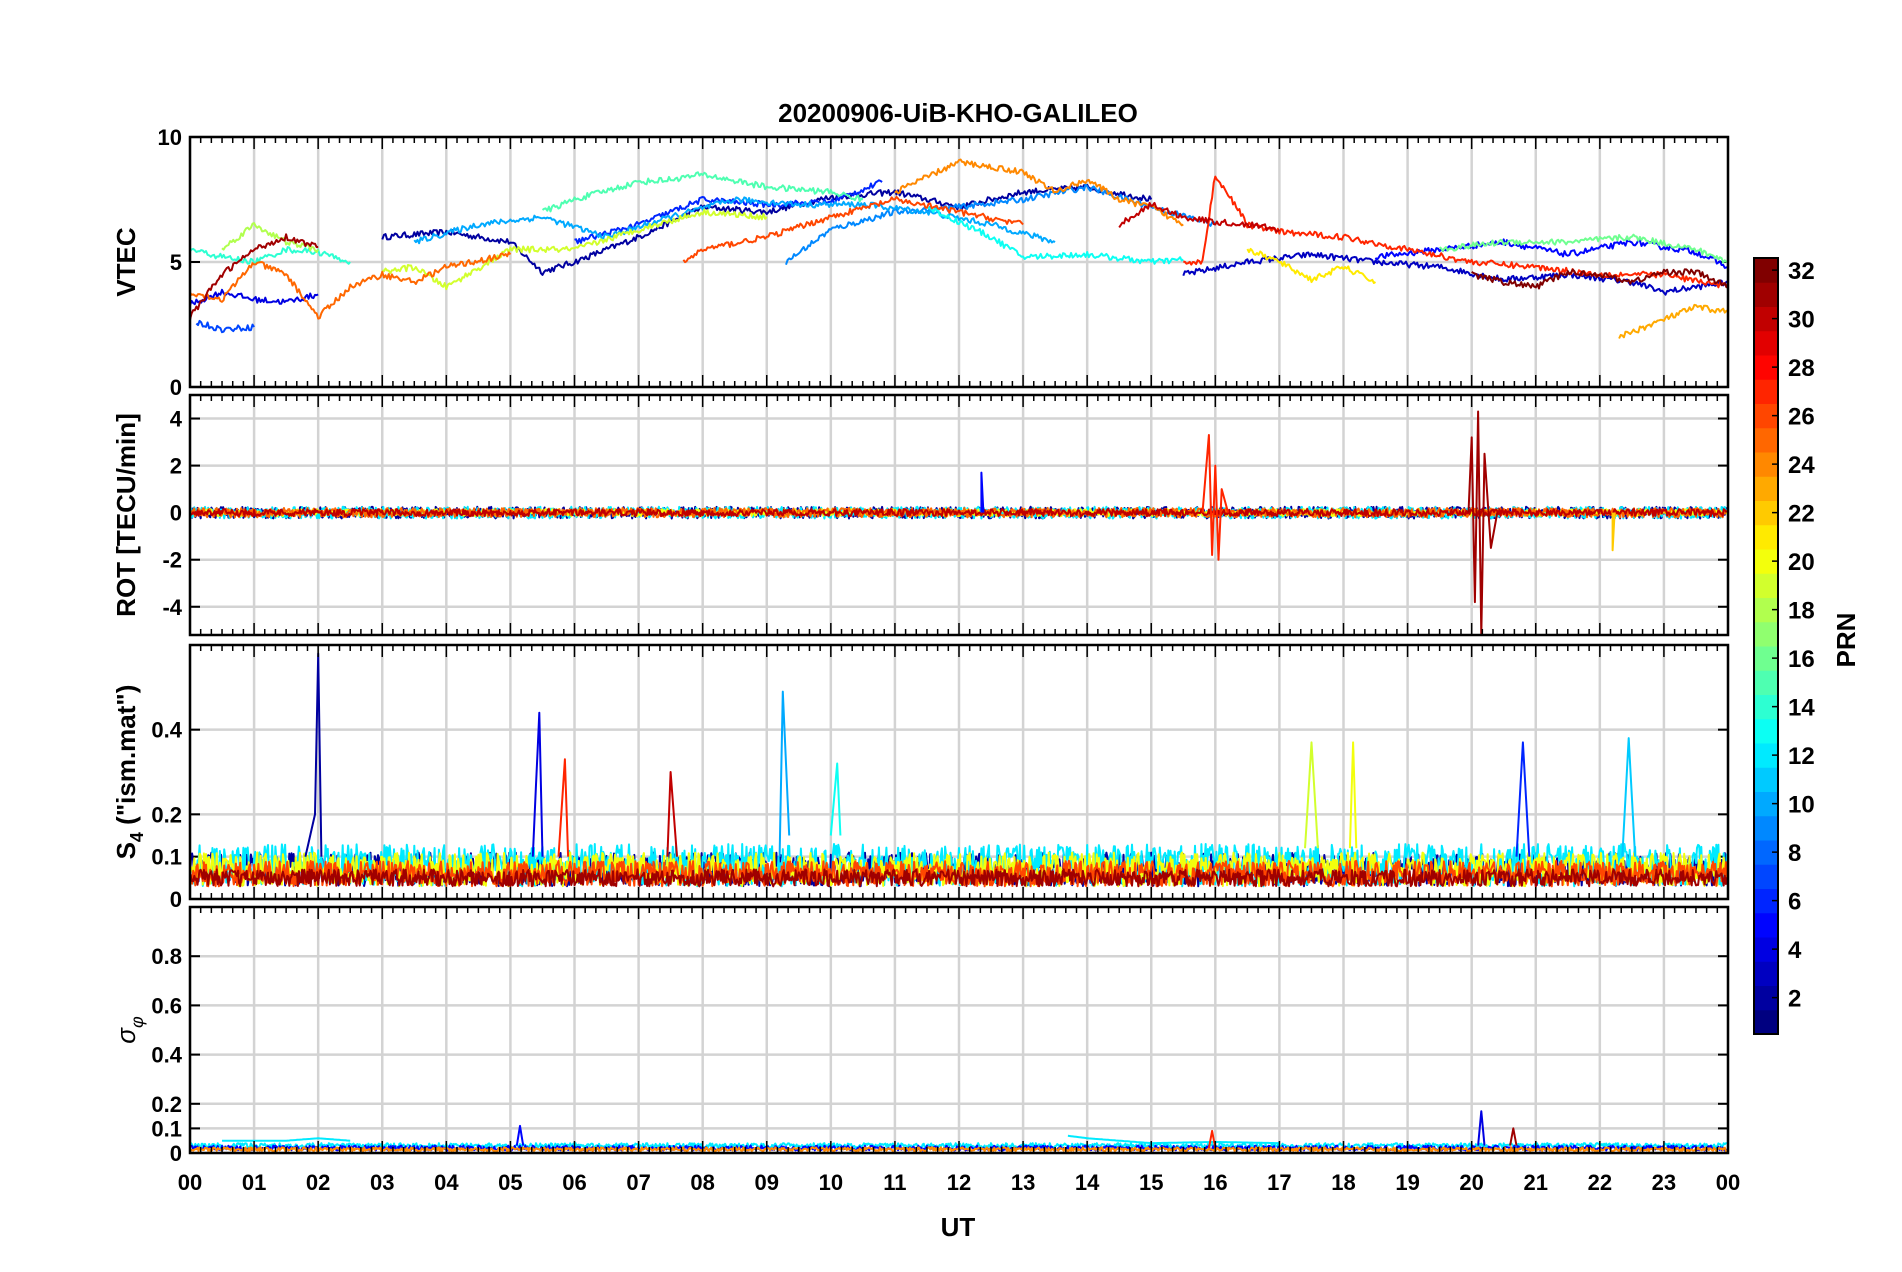  I want to click on x-tick-label: 22, so click(1600, 1182).